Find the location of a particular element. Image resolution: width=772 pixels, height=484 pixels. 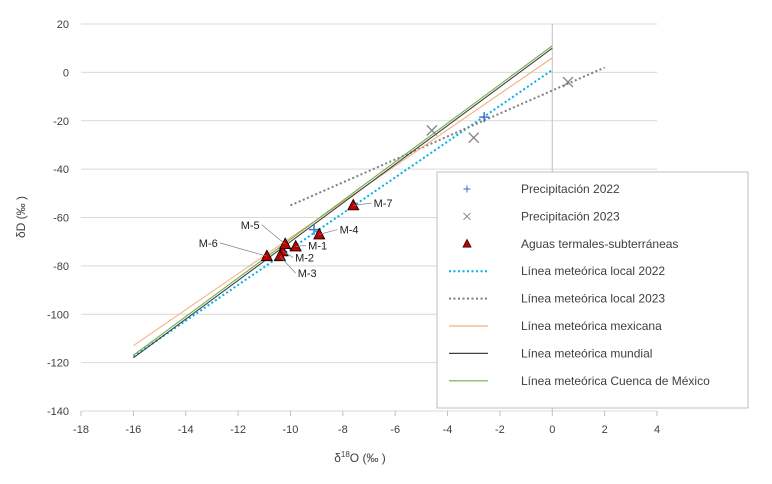

legend-item-linea-meteorica-local-2023: Línea meteórica local 2023 is located at coordinates (557, 299).